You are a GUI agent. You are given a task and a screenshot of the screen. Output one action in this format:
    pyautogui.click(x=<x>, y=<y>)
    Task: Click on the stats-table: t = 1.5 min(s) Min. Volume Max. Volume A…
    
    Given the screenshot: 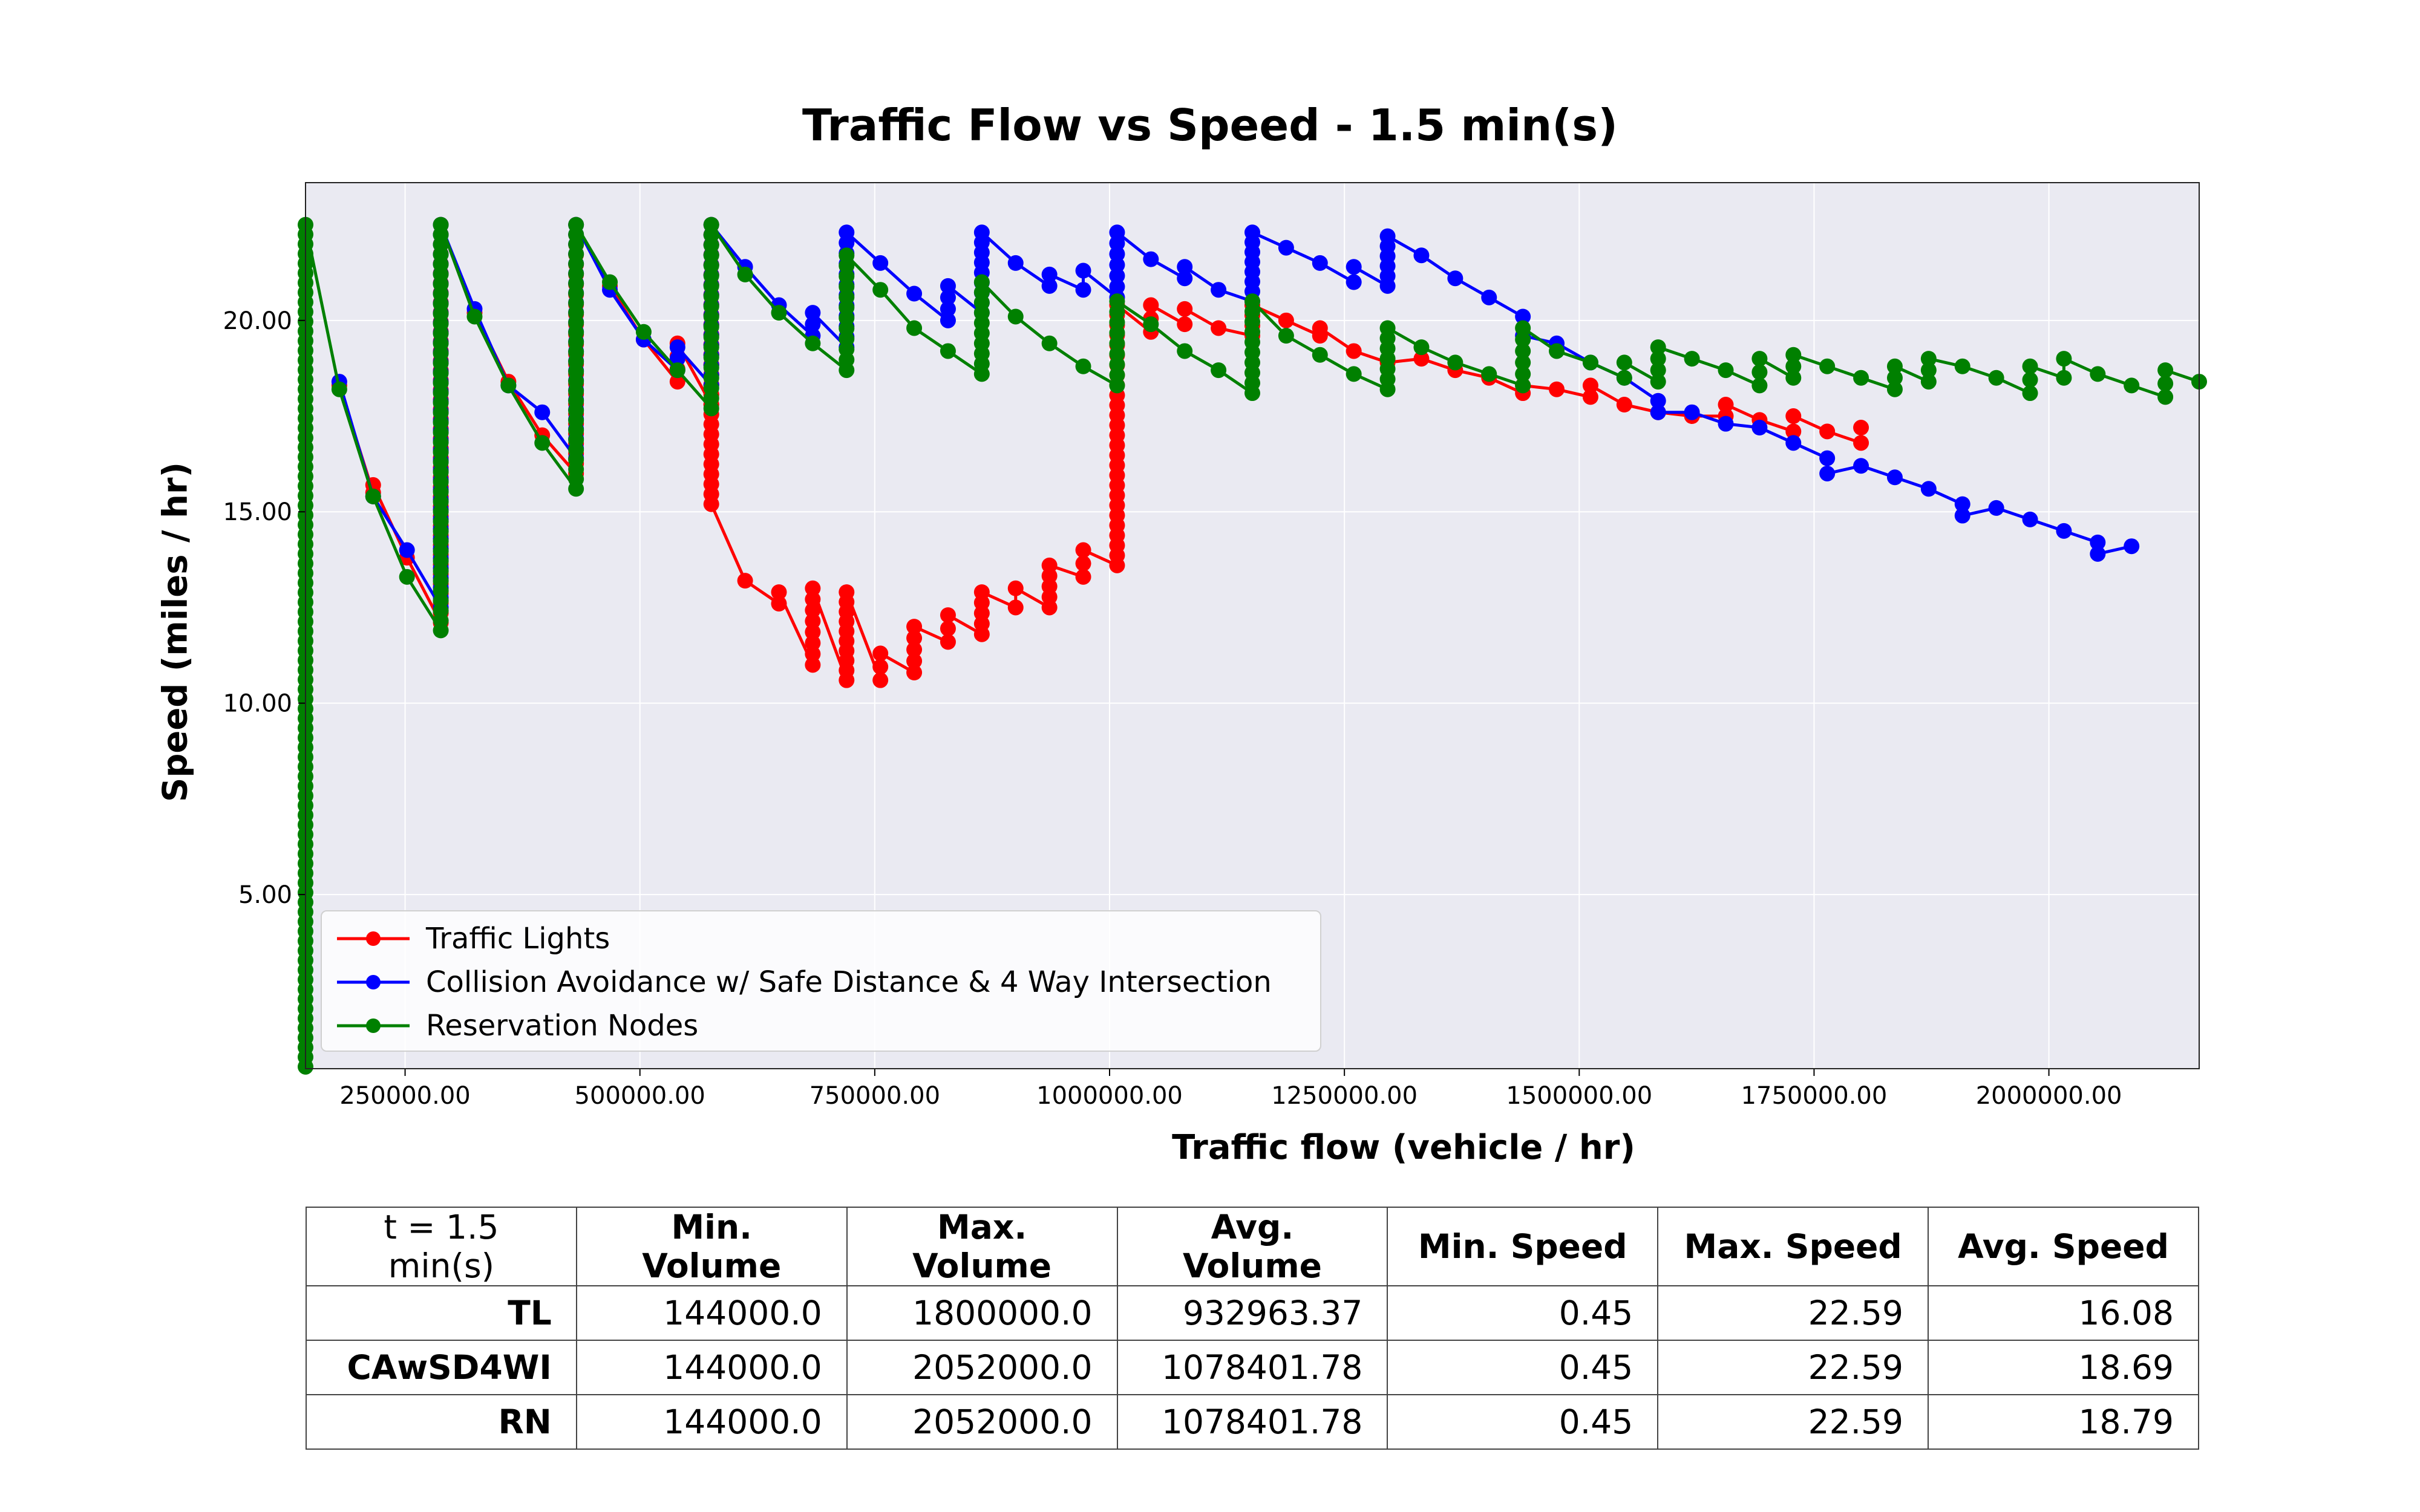 What is the action you would take?
    pyautogui.click(x=1252, y=1328)
    